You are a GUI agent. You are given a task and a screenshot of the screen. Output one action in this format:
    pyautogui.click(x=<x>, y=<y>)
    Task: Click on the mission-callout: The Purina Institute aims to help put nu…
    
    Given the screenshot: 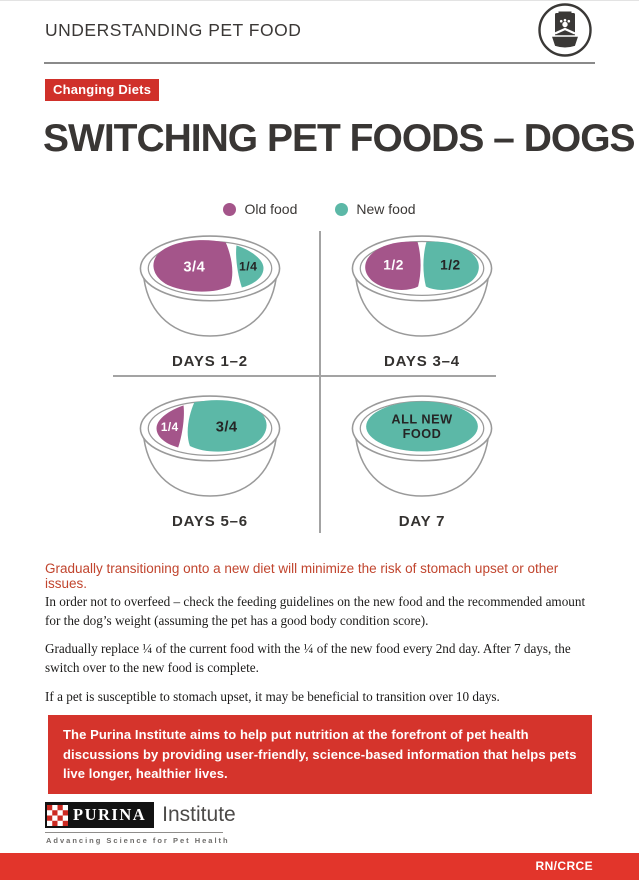 What is the action you would take?
    pyautogui.click(x=320, y=754)
    